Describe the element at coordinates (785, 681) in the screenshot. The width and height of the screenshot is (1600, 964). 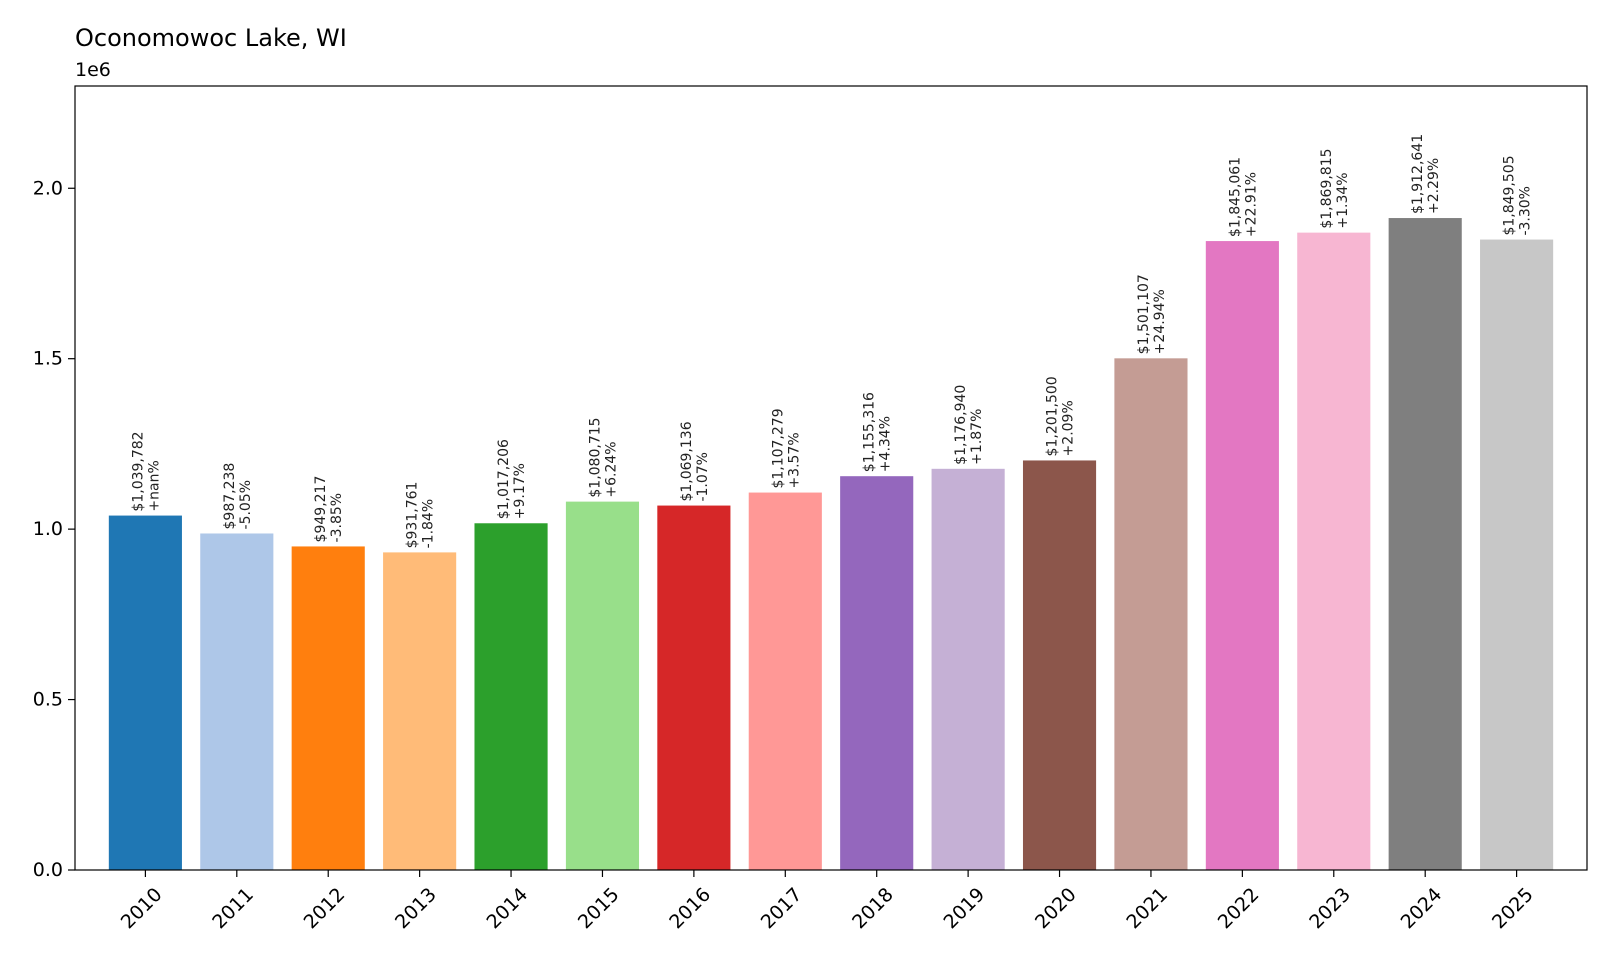
I see `bar-2017` at that location.